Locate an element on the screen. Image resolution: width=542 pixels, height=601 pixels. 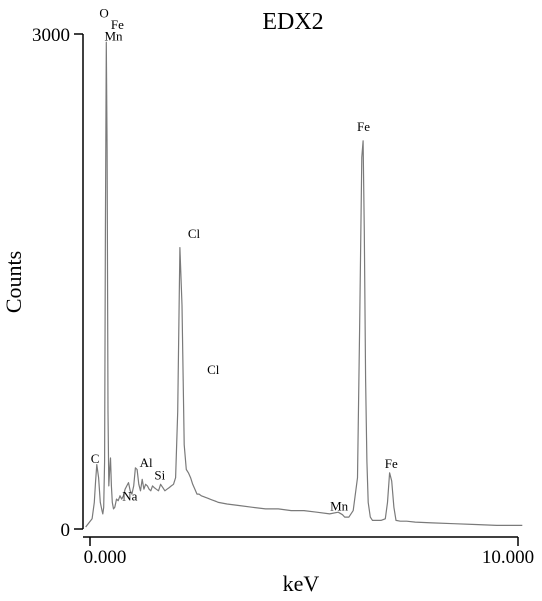
peak-label-al: Al is located at coordinates (146, 462).